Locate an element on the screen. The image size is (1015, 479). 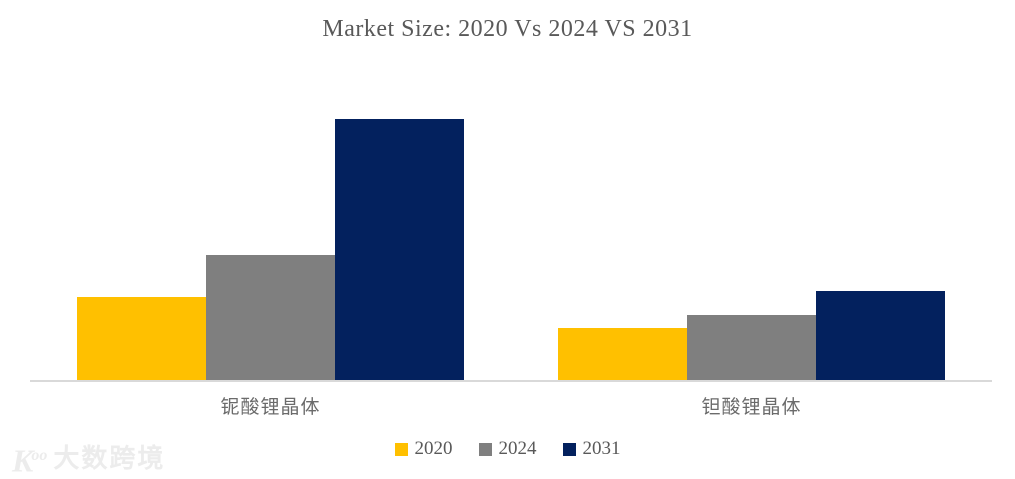
legend-item-2024: 2024 is located at coordinates (507, 449).